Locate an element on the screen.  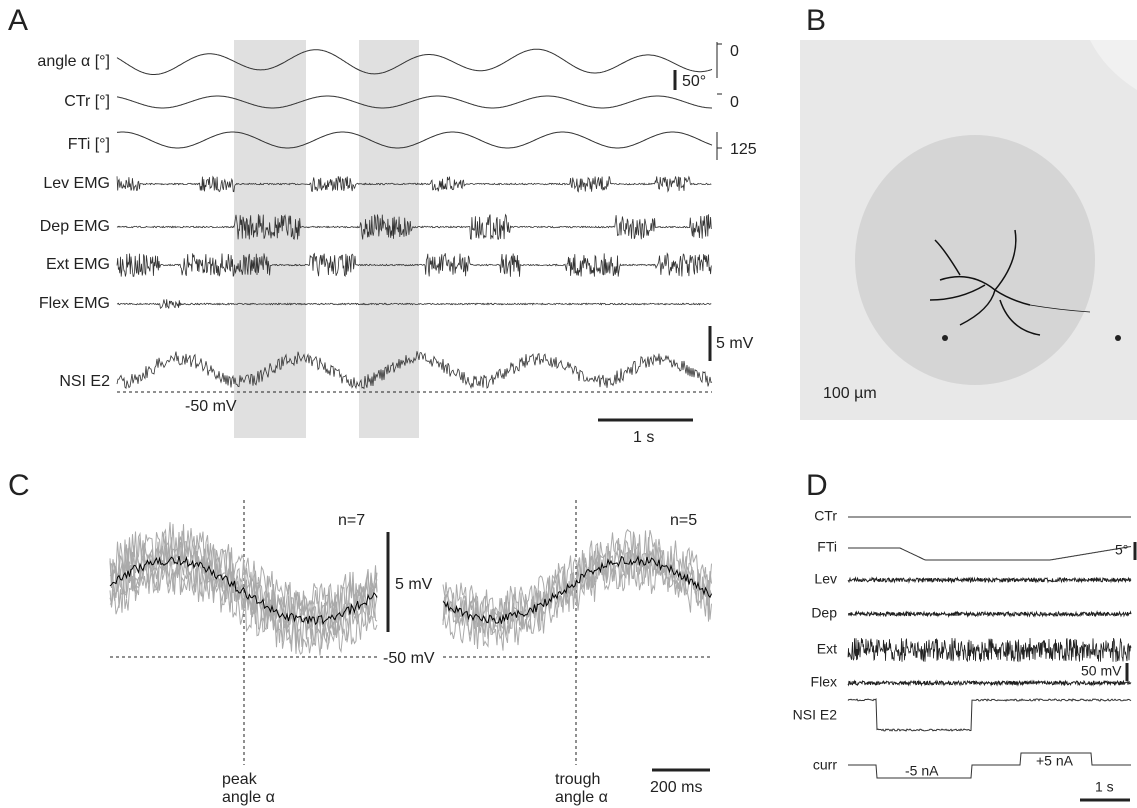
ganglion is located at coordinates (975, 260).